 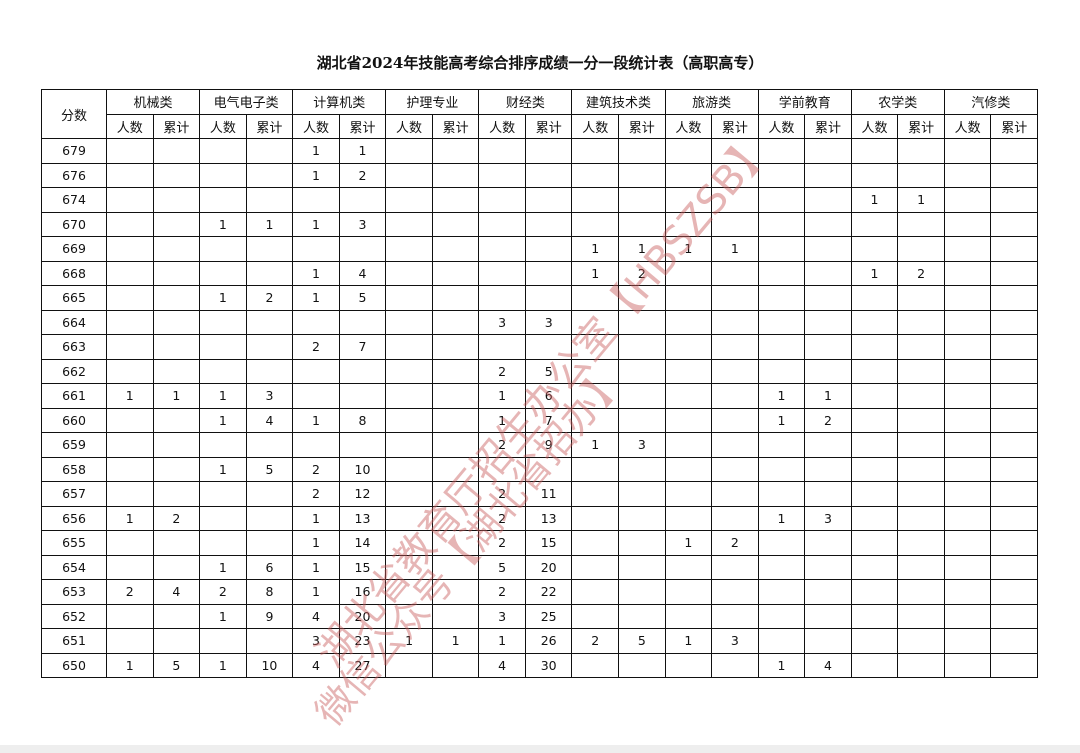 What do you see at coordinates (618, 102) in the screenshot?
I see `category-header: 建筑技术类` at bounding box center [618, 102].